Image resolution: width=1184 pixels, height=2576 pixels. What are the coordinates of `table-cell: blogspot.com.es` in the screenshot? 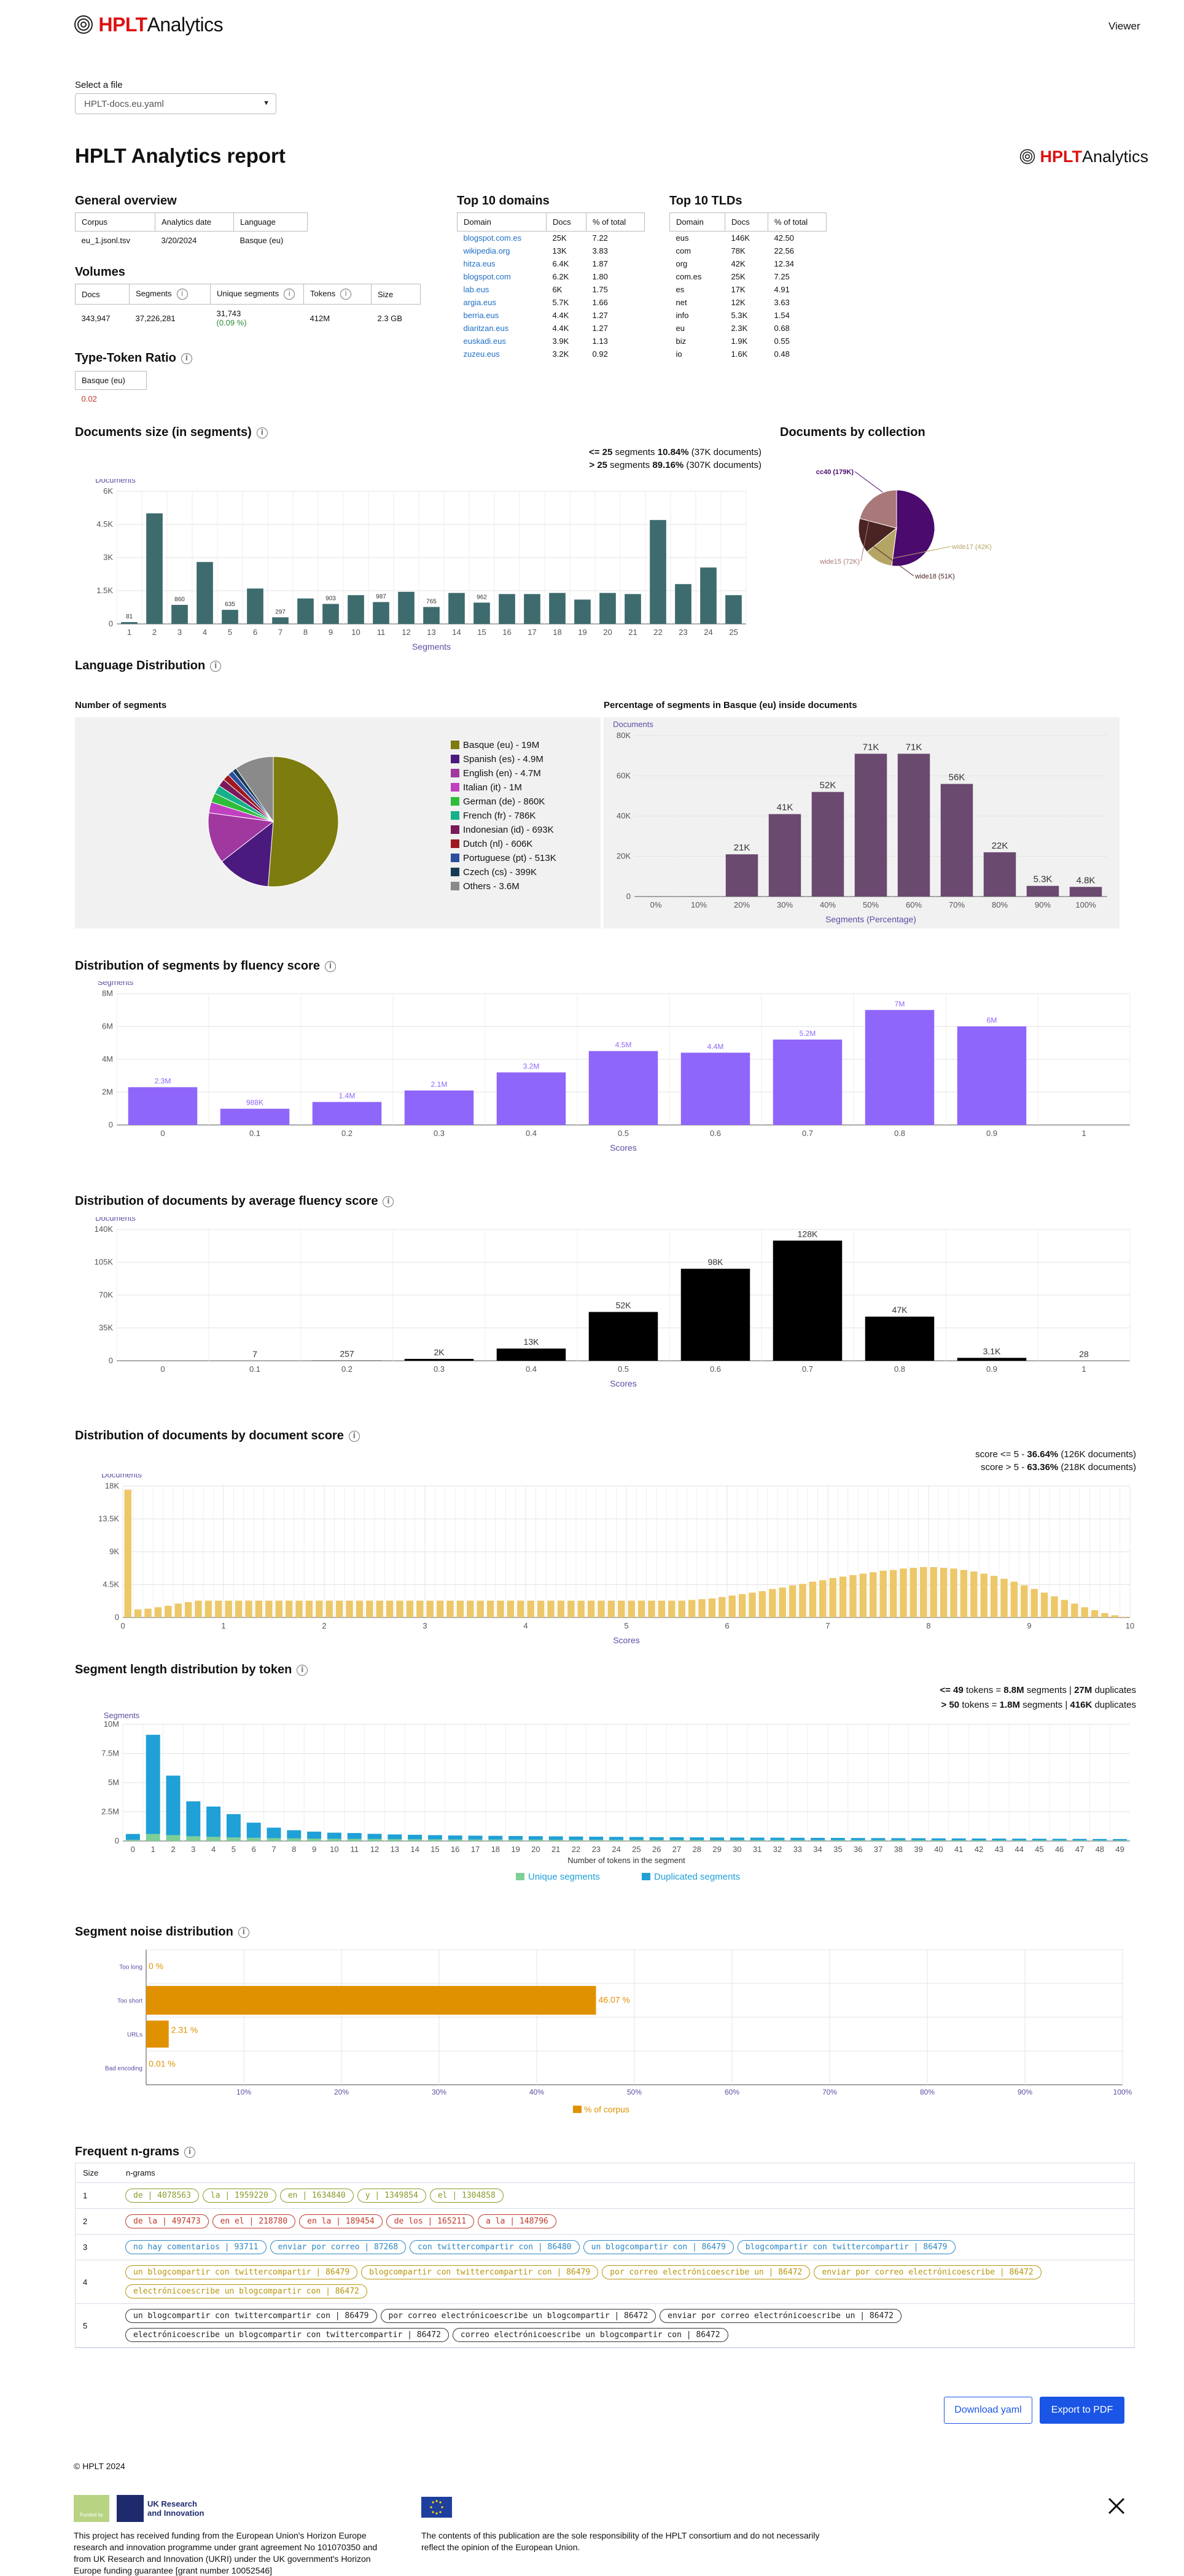 It's located at (493, 238).